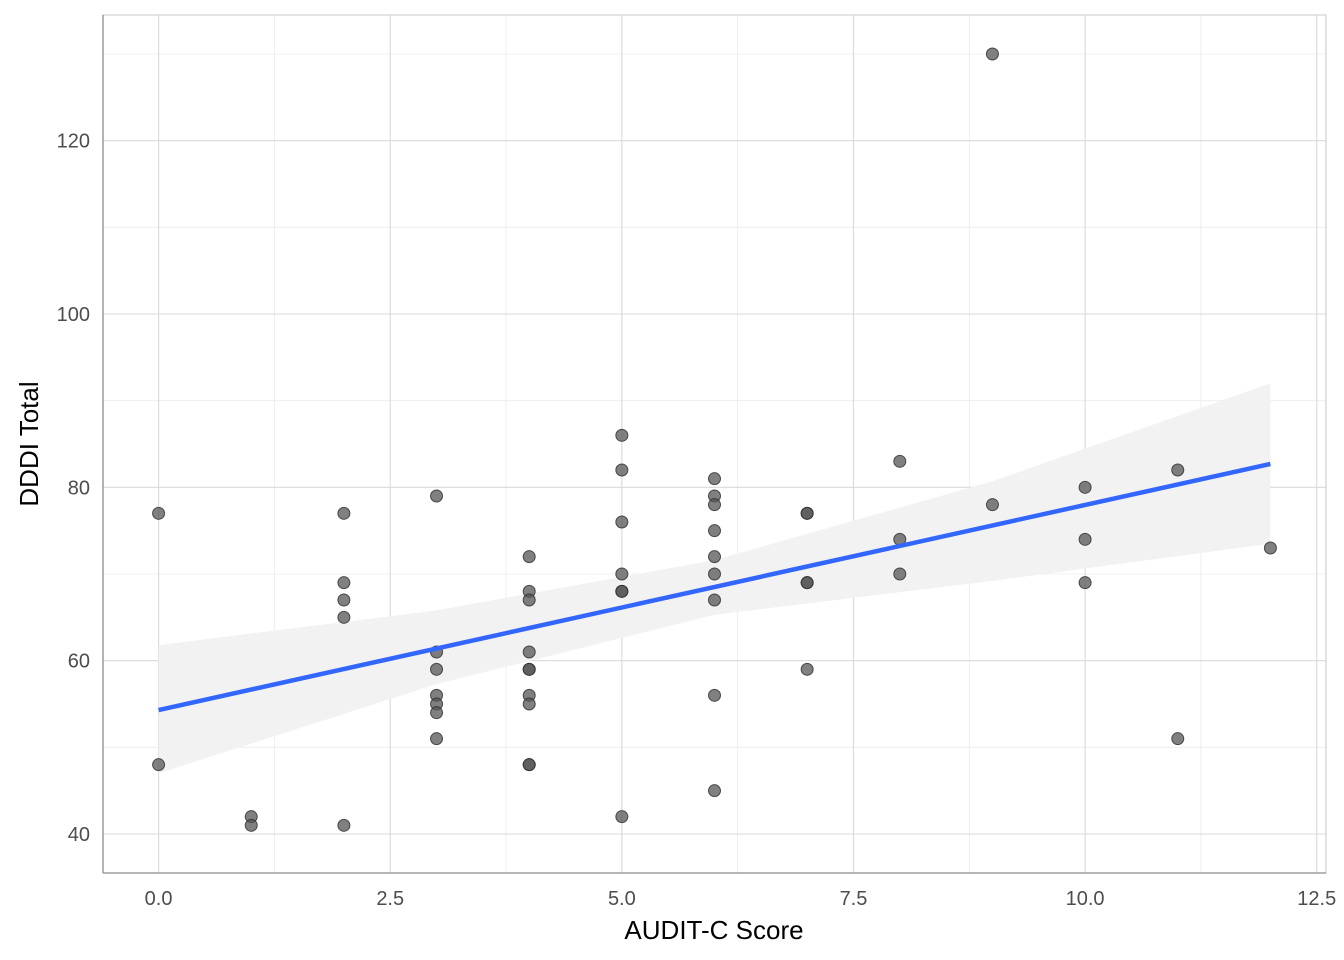 This screenshot has width=1344, height=960. Describe the element at coordinates (73, 142) in the screenshot. I see `y-tick-label: 120` at that location.